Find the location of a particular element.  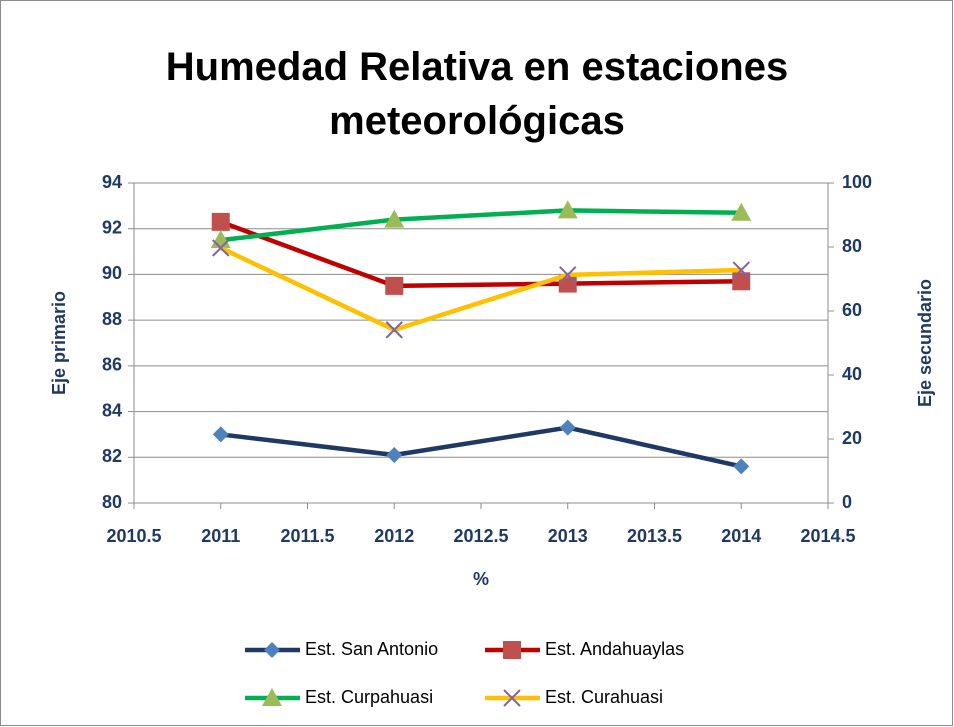

x-tick-label: 2012 is located at coordinates (394, 536).